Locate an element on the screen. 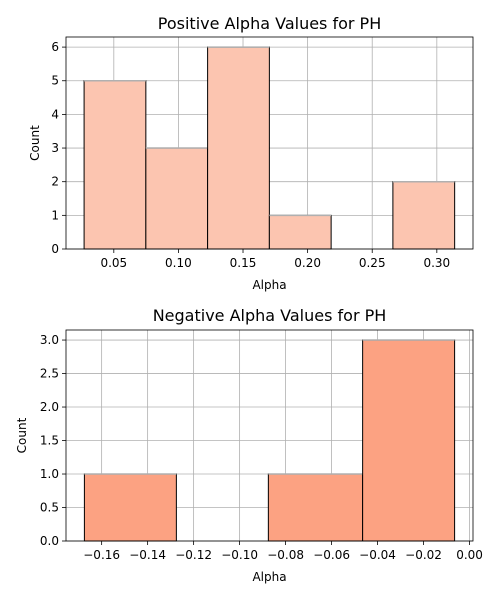  x-tick-label: 0.25 is located at coordinates (372, 263).